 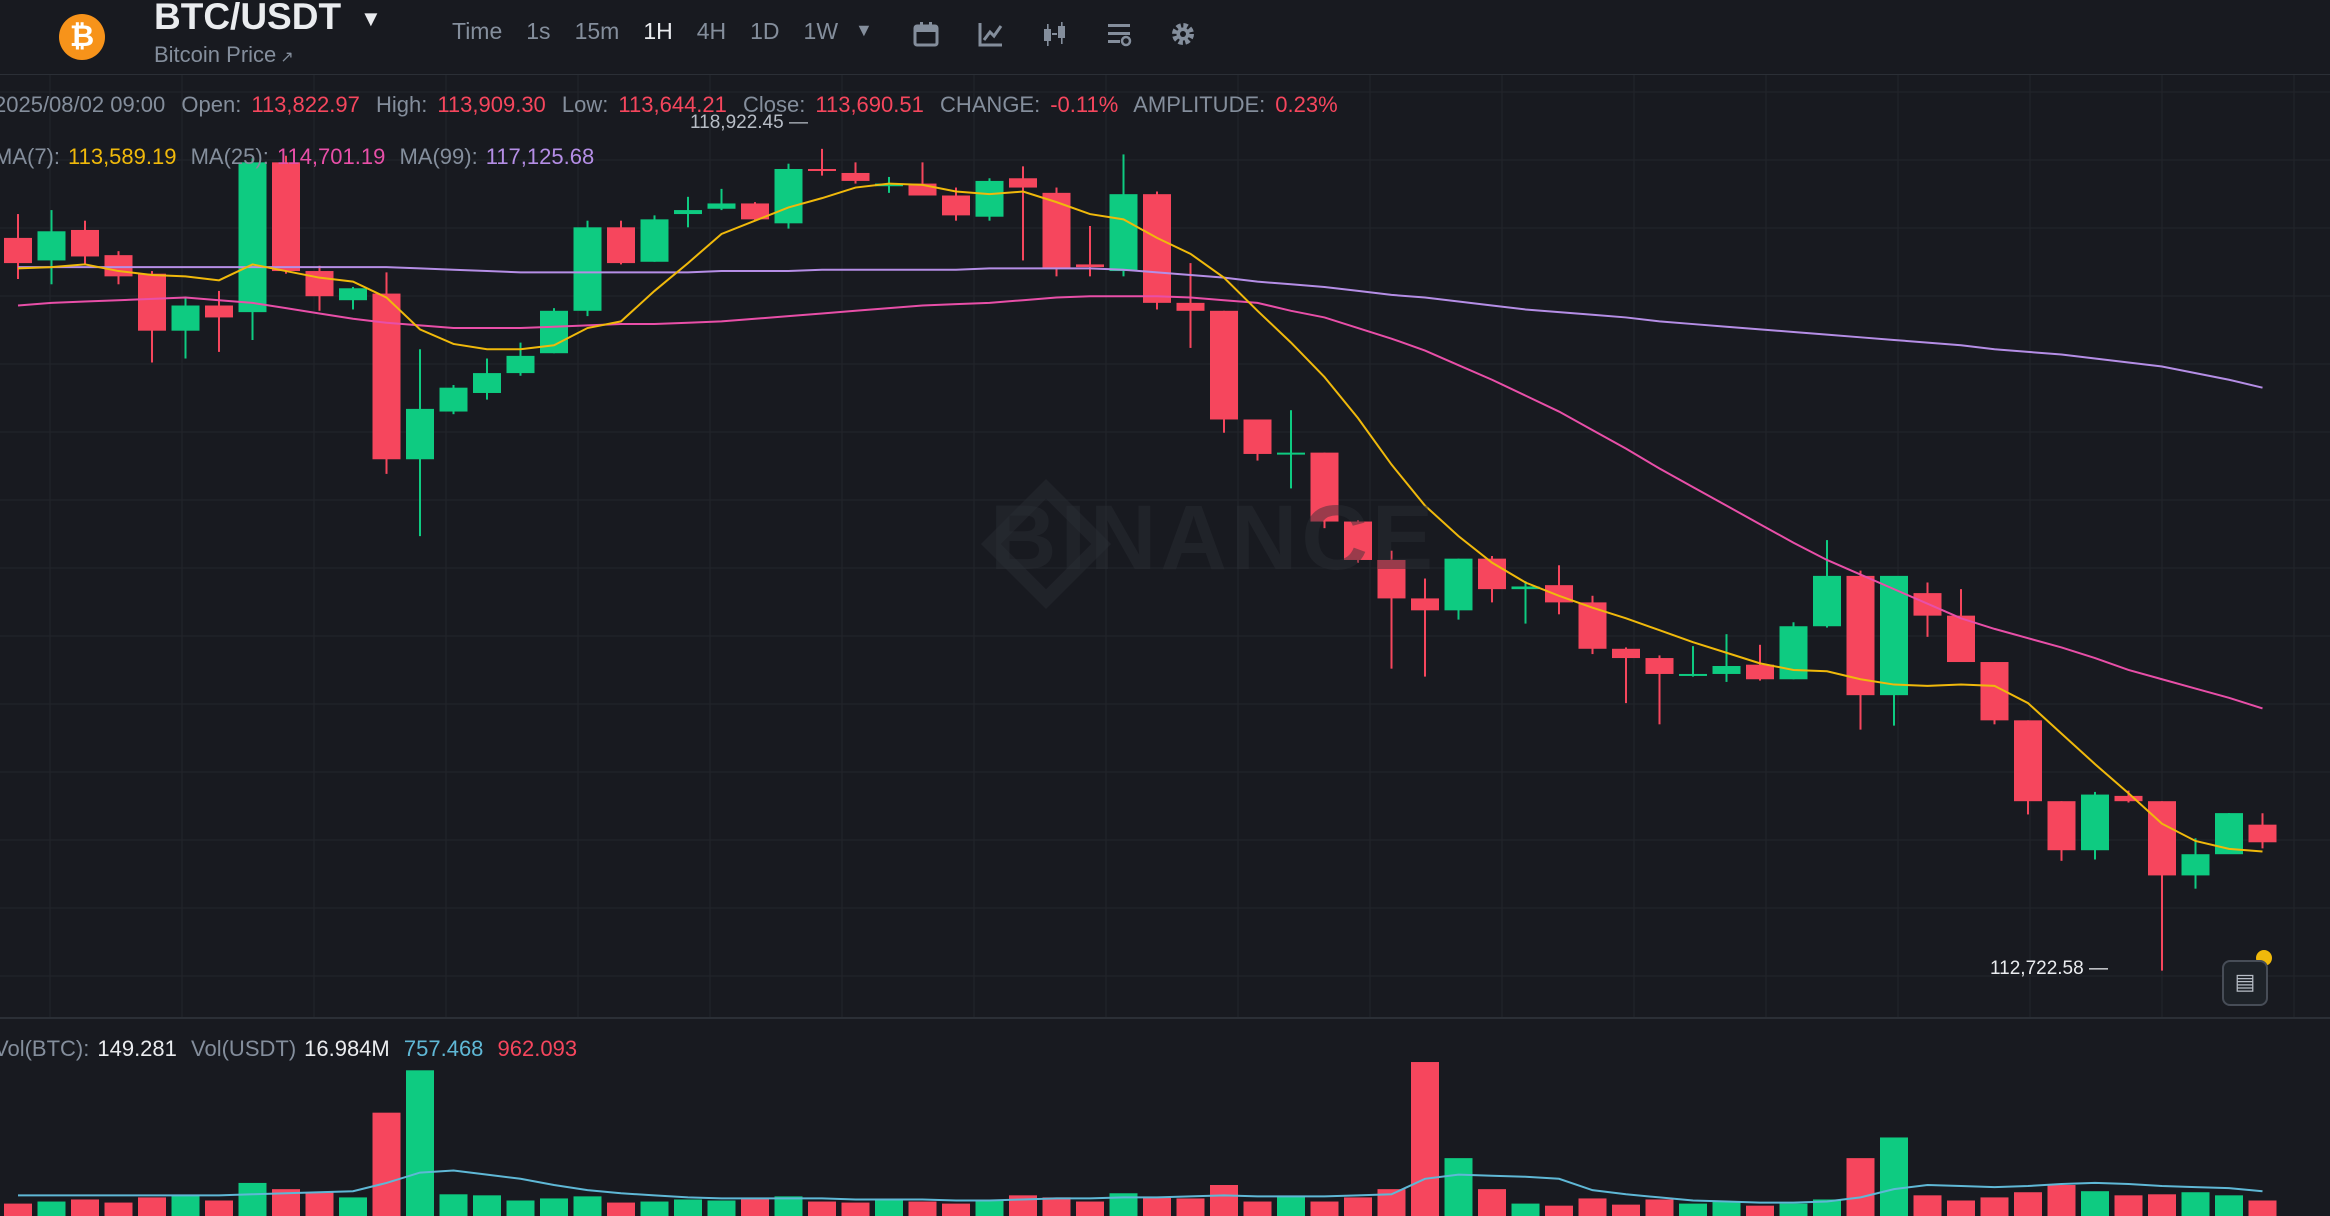 What do you see at coordinates (229, 156) in the screenshot?
I see `ma25-label: MA(25):` at bounding box center [229, 156].